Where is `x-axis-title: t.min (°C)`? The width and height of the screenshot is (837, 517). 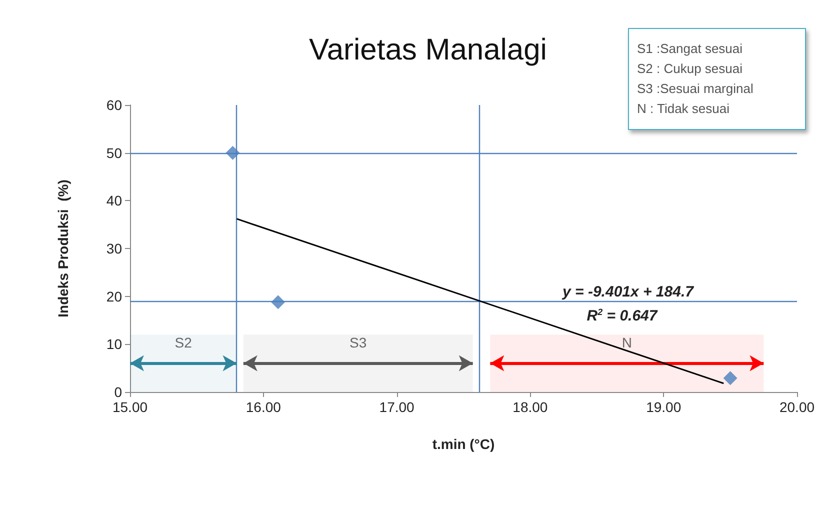
x-axis-title: t.min (°C) is located at coordinates (463, 444).